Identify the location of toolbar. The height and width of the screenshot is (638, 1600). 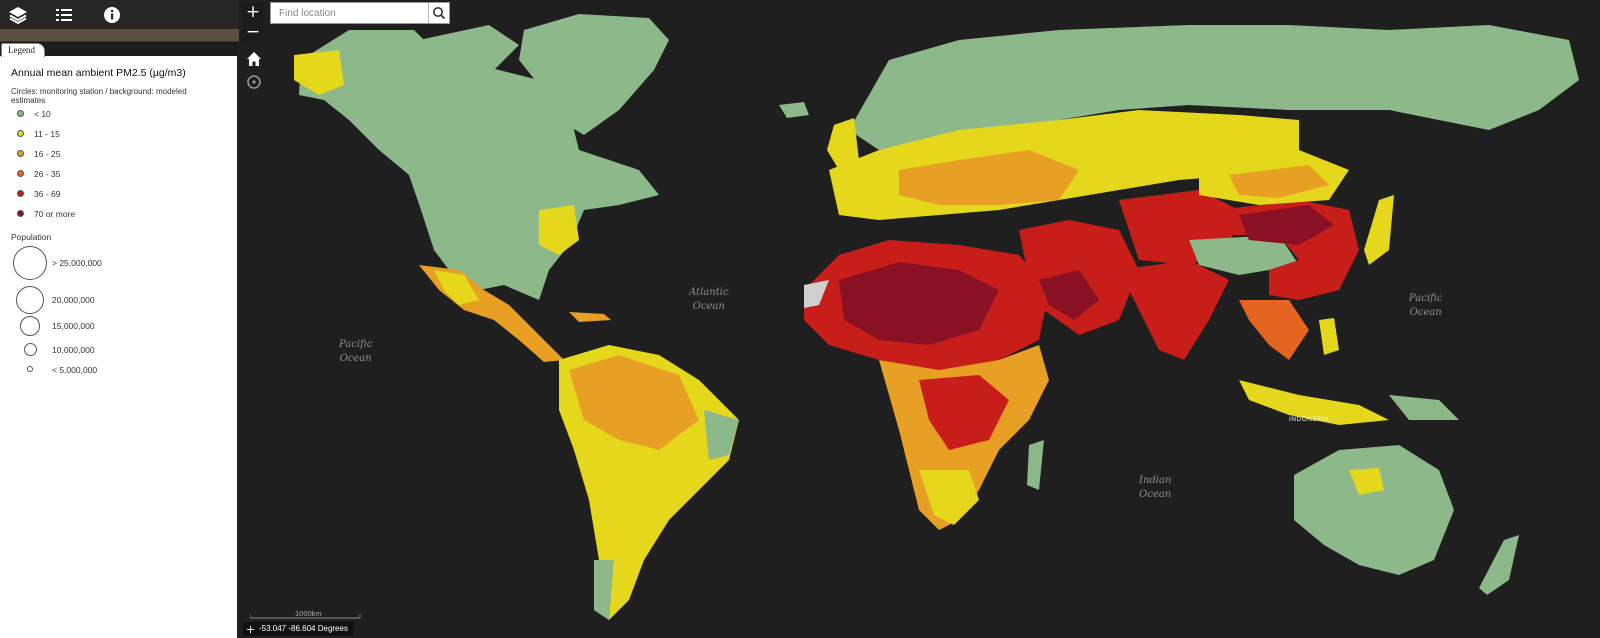
(119, 14).